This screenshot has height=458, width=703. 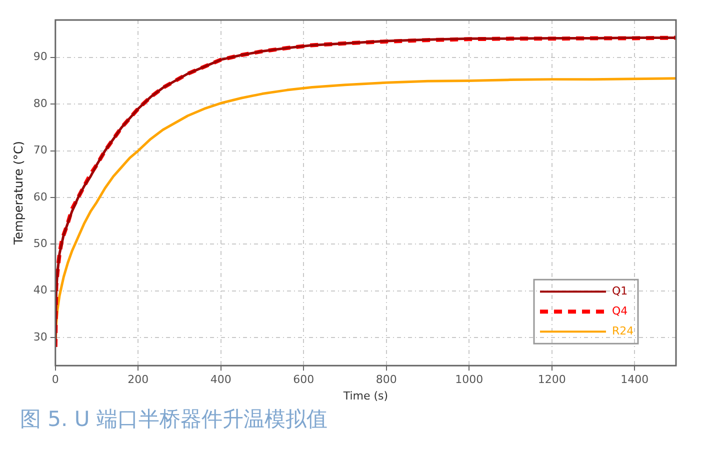 I want to click on x-tick-label: 200, so click(x=138, y=379).